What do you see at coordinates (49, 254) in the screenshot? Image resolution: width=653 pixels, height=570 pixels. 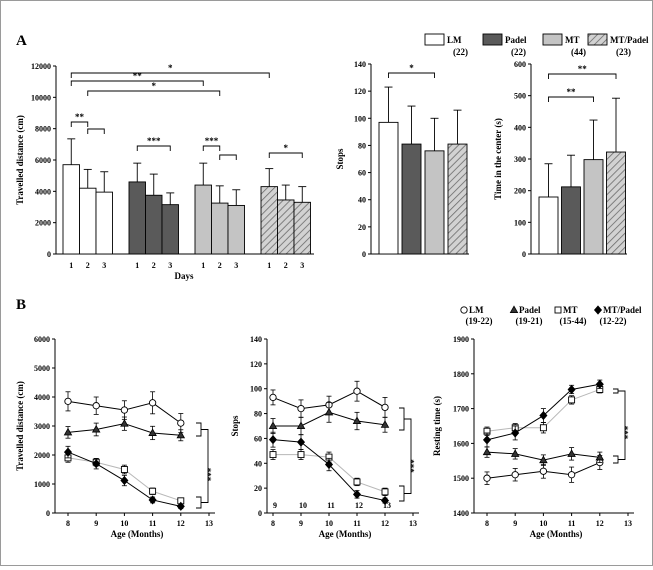 I see `a1-y-tick-label: 0` at bounding box center [49, 254].